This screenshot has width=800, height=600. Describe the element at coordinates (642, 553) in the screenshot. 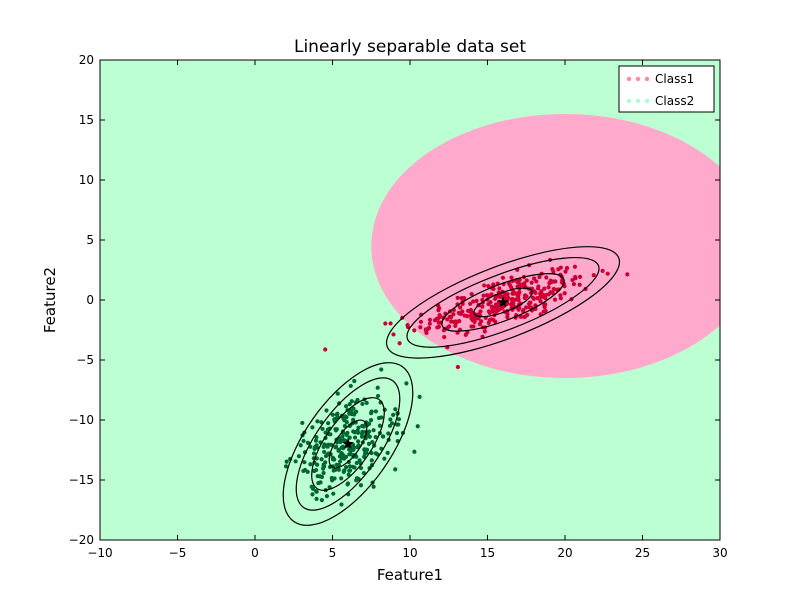

I see `x-tick-label: 25` at that location.